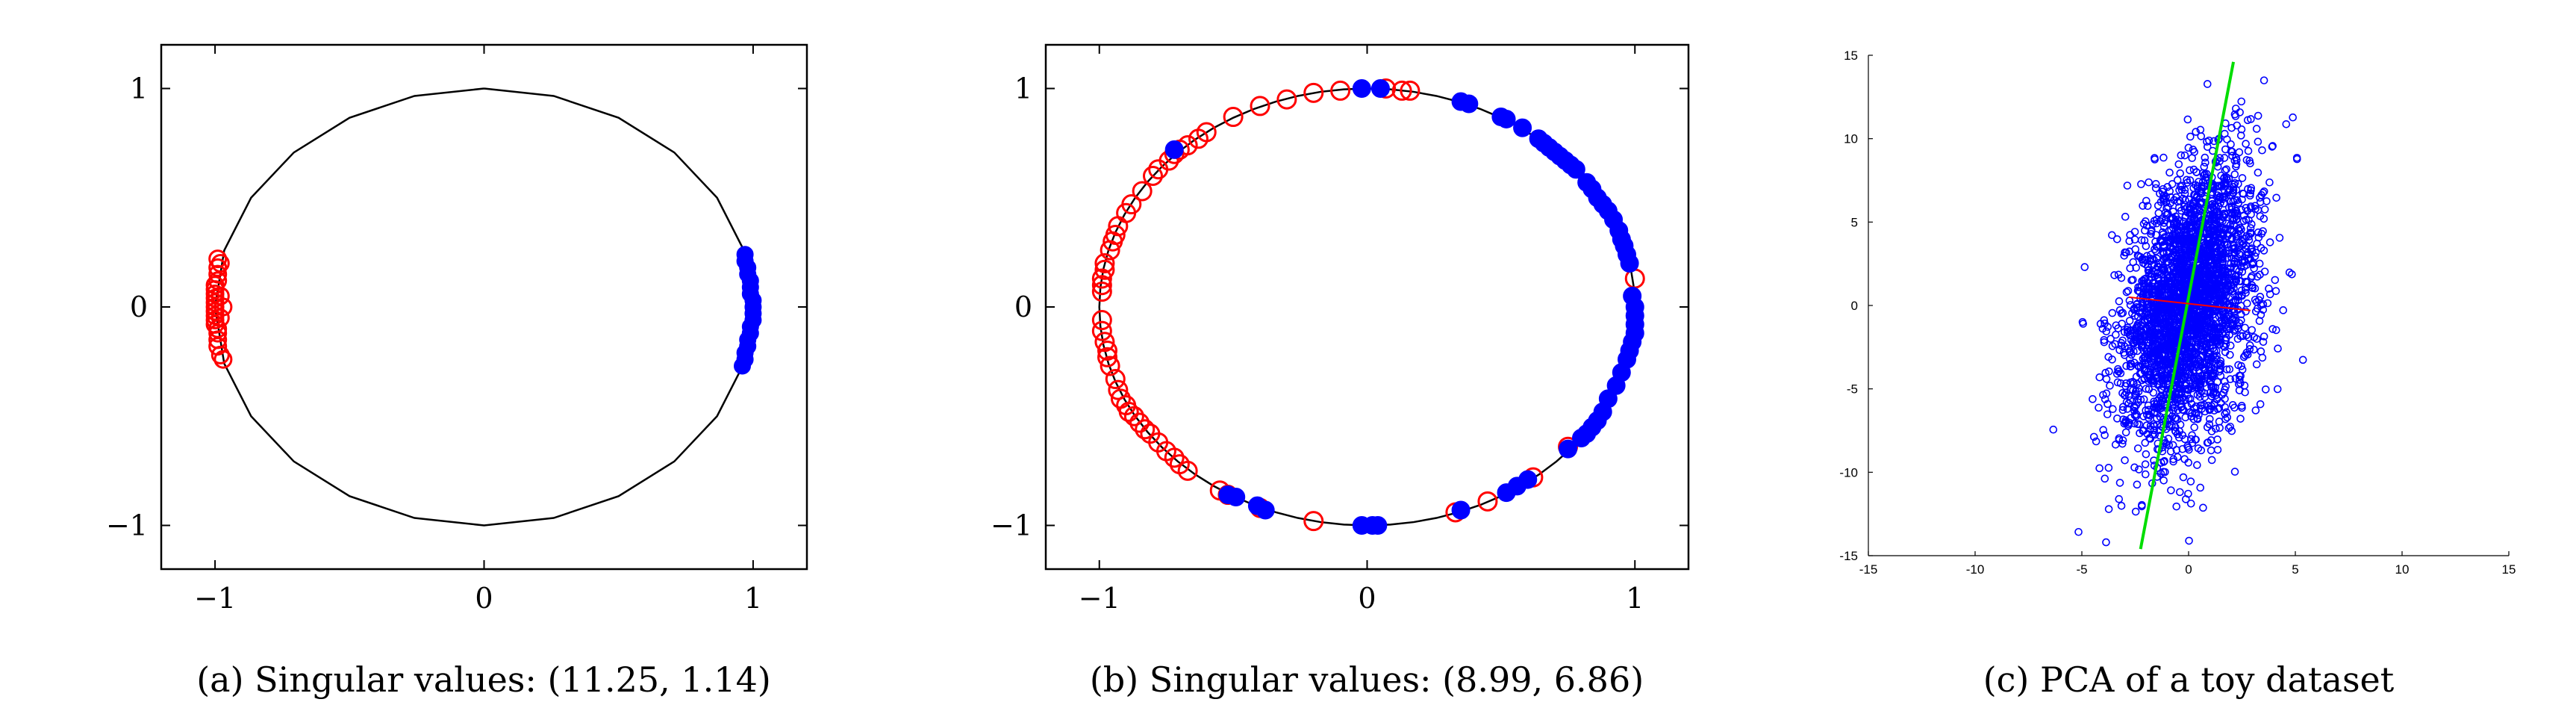 This screenshot has height=714, width=2576. I want to click on x-tick-label: 1, so click(1635, 598).